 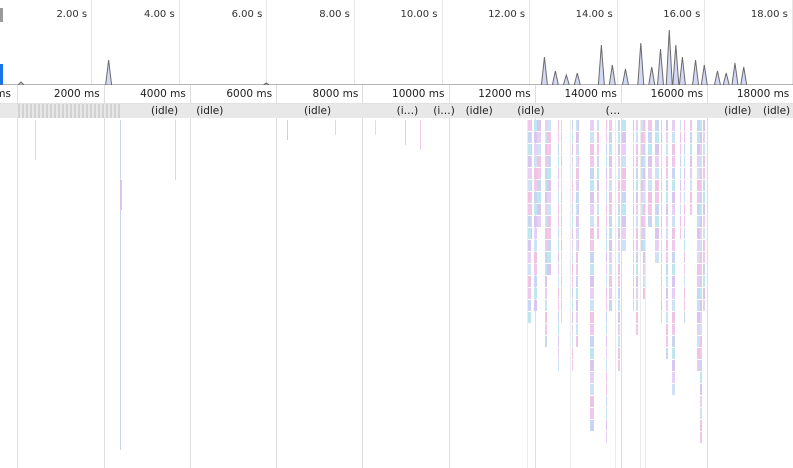 I want to click on overview-tick-label: 2.00 s, so click(x=72, y=14).